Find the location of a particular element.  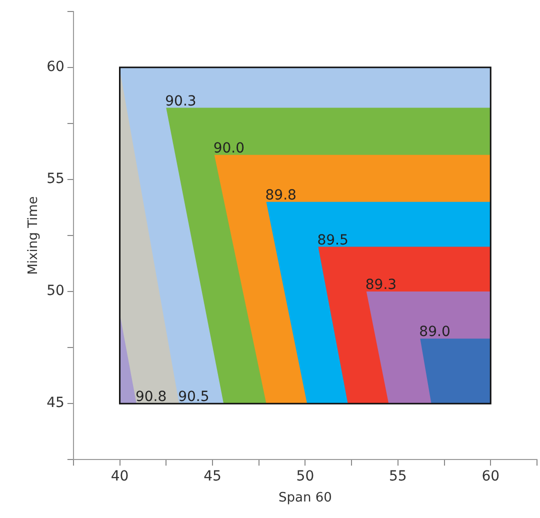

y-tick-label: 55 is located at coordinates (55, 179).